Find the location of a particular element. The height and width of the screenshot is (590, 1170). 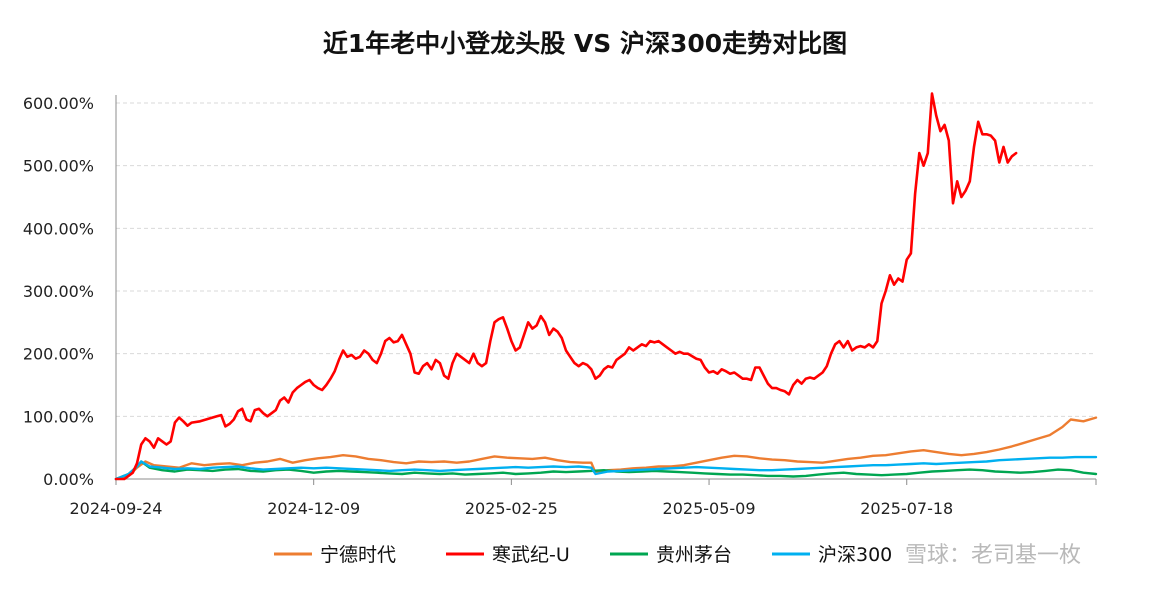

y-tick-label: 100.00% is located at coordinates (58, 416).